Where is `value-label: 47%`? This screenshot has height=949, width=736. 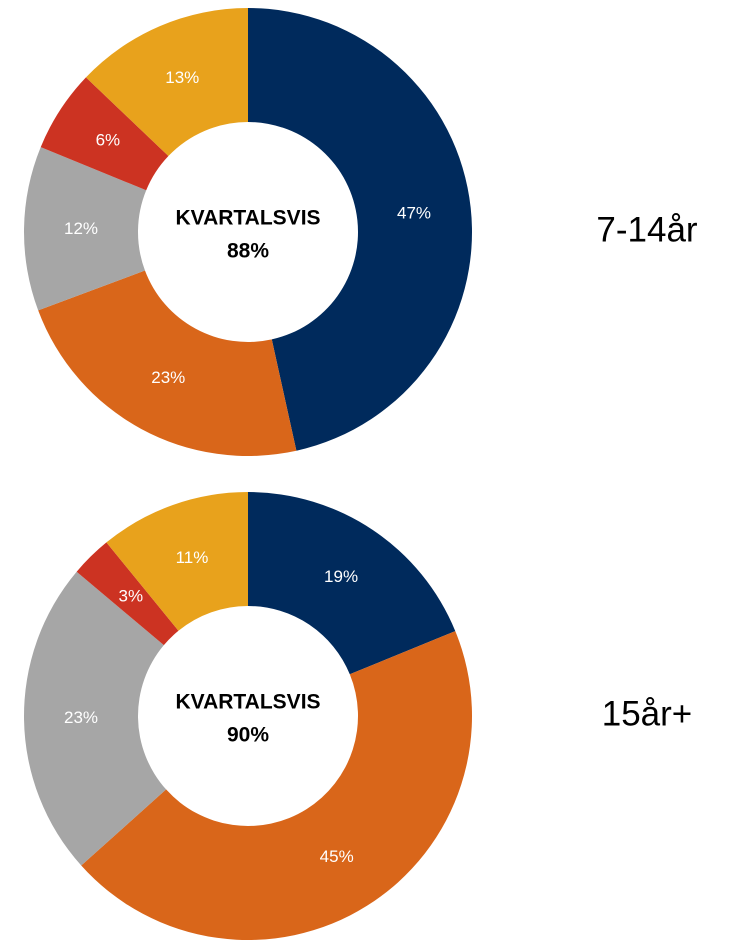
value-label: 47% is located at coordinates (414, 212).